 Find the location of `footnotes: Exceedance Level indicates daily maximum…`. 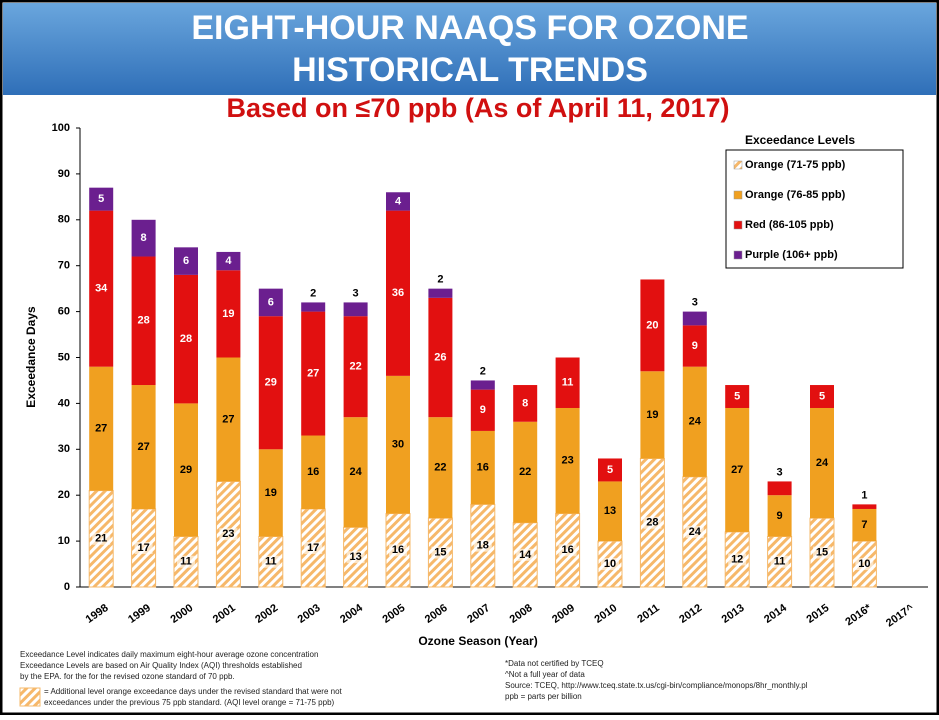

footnotes: Exceedance Level indicates daily maximum… is located at coordinates (413, 678).